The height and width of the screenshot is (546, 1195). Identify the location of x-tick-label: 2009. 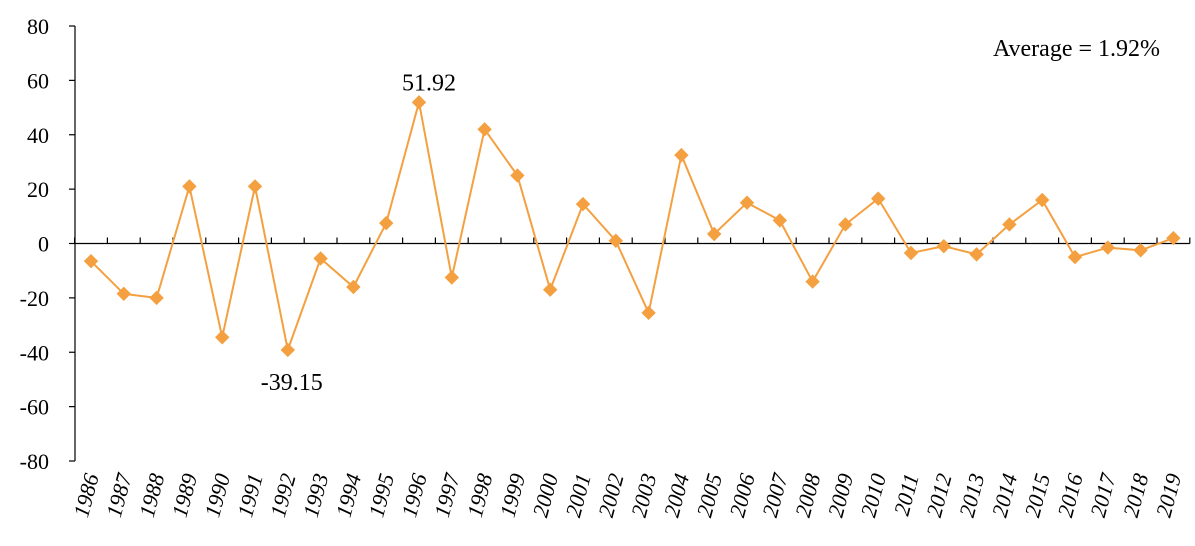
(841, 495).